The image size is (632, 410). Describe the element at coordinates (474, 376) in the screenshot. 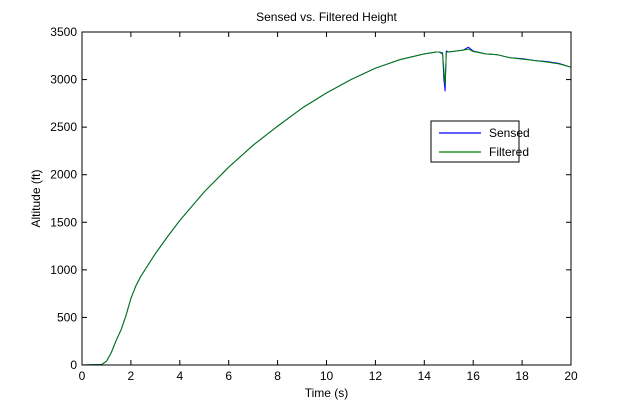

I see `x-tick-label: 16` at that location.